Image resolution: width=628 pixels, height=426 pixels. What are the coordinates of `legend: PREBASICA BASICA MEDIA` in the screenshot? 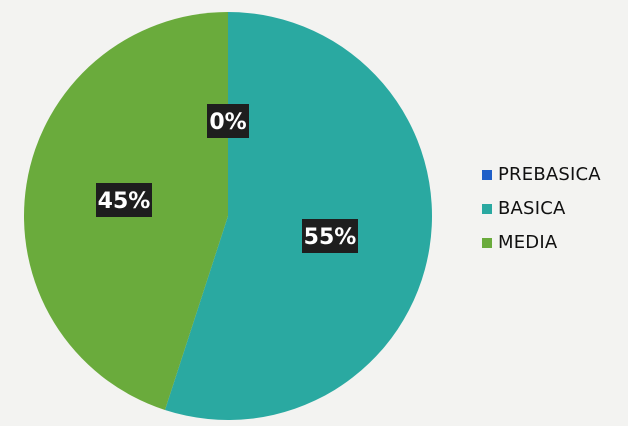 It's located at (541, 208).